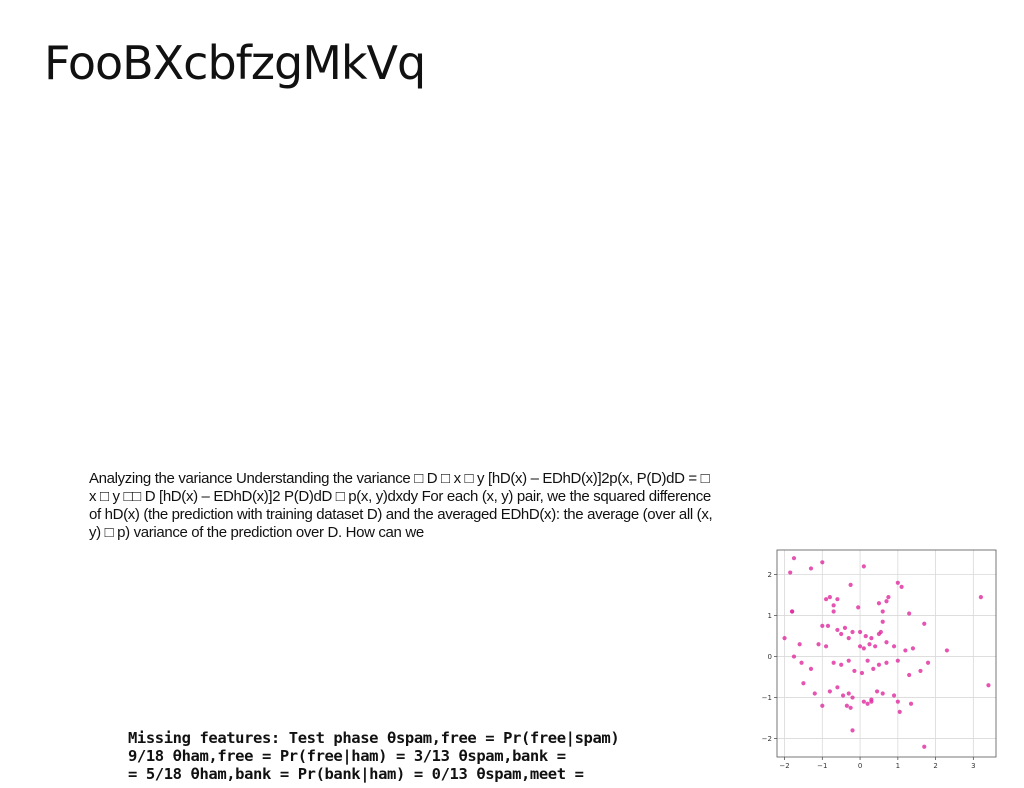  I want to click on y-tick-label: 1, so click(770, 616).